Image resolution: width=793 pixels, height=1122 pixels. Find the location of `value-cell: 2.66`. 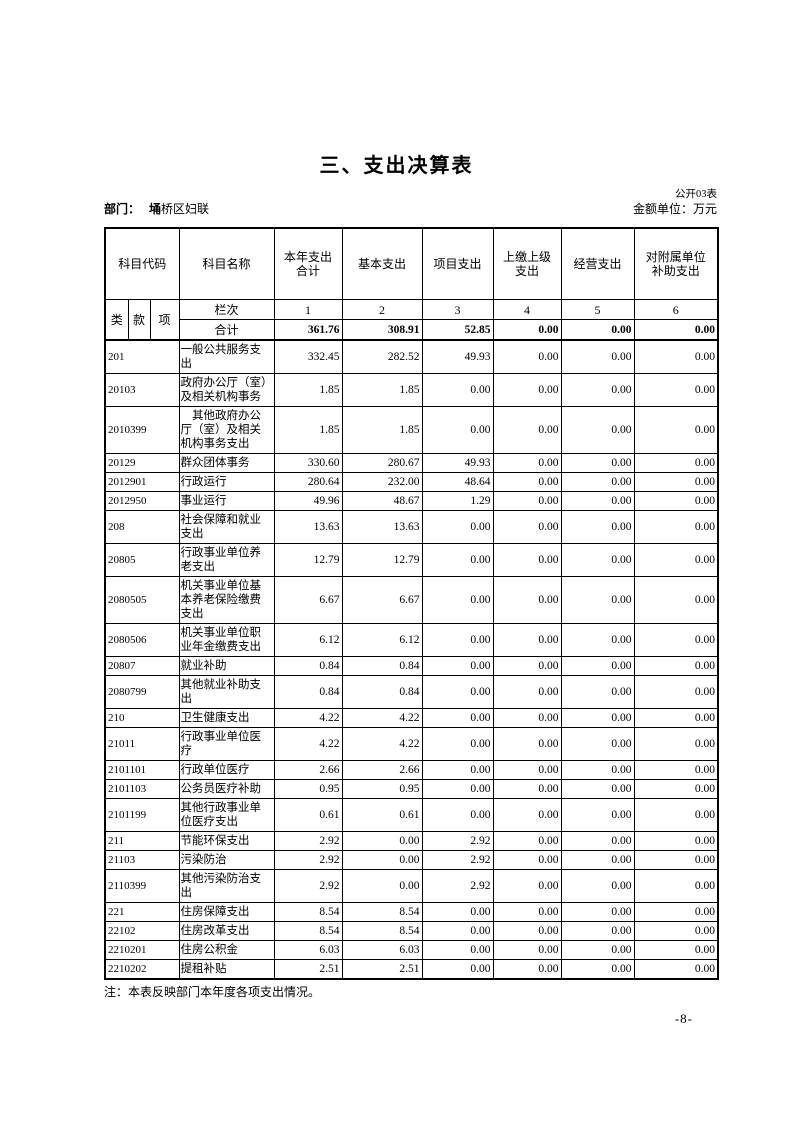

value-cell: 2.66 is located at coordinates (382, 770).